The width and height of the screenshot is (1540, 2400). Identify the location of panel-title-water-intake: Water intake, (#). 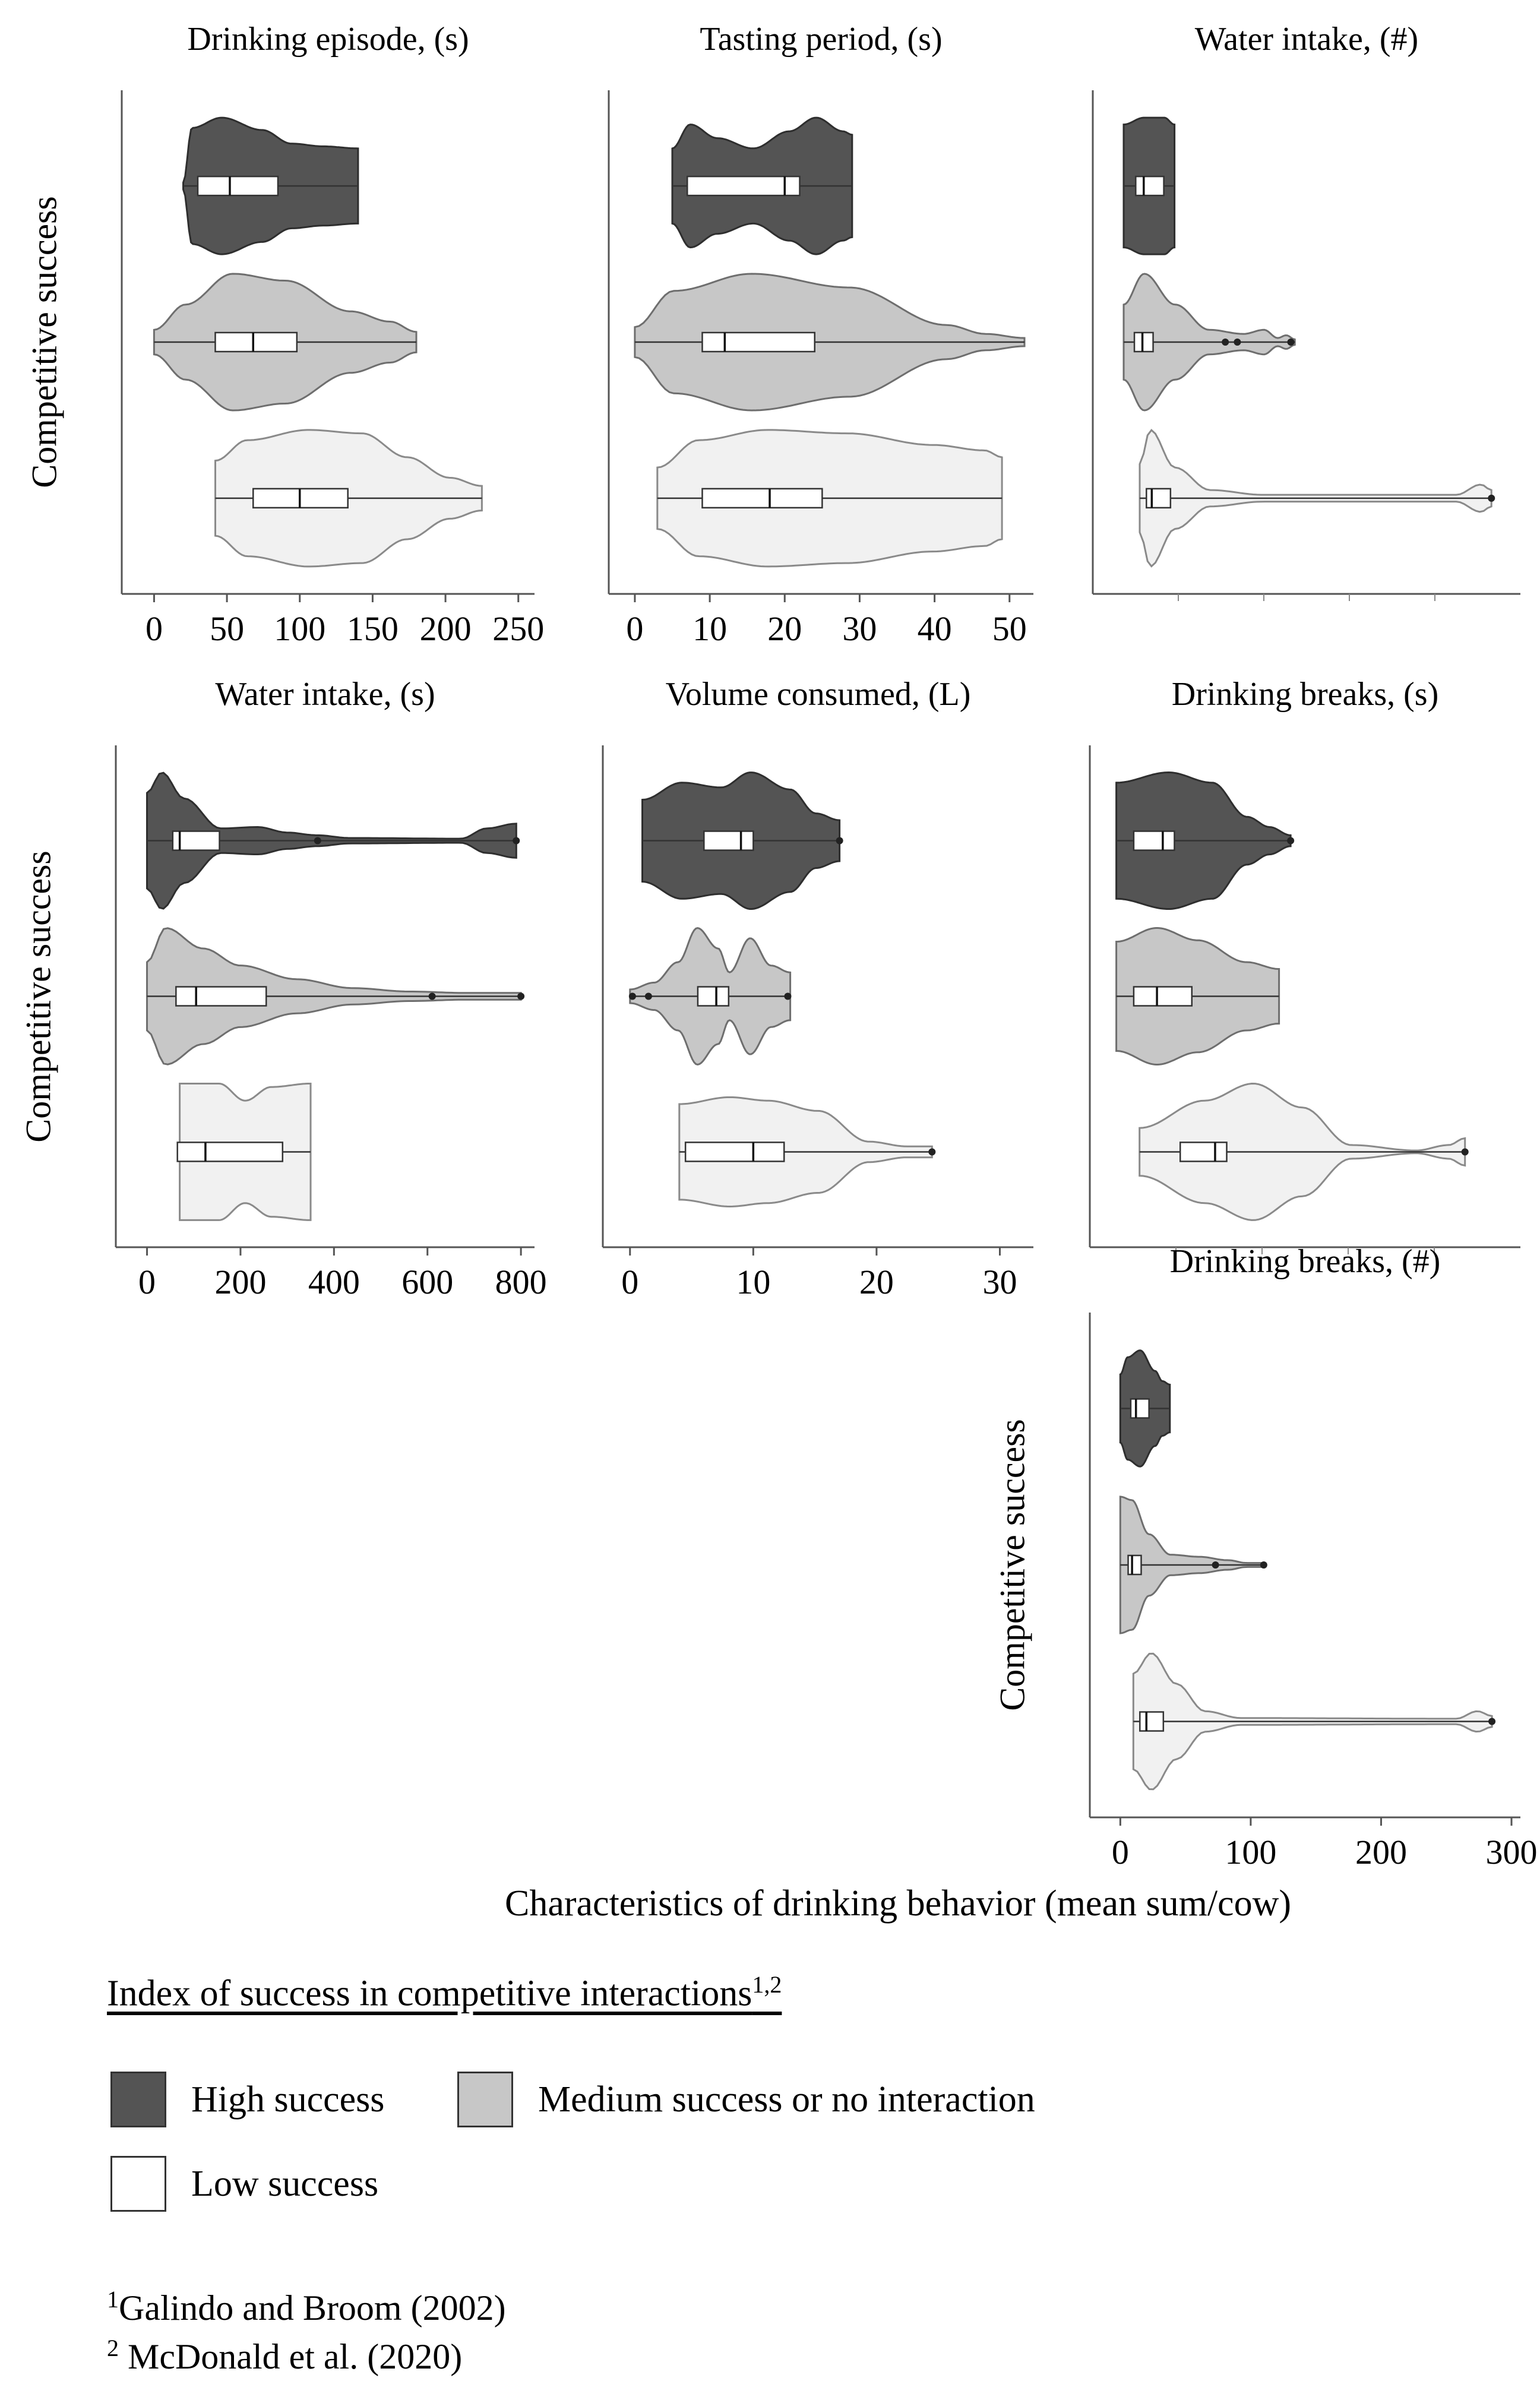
(1307, 39).